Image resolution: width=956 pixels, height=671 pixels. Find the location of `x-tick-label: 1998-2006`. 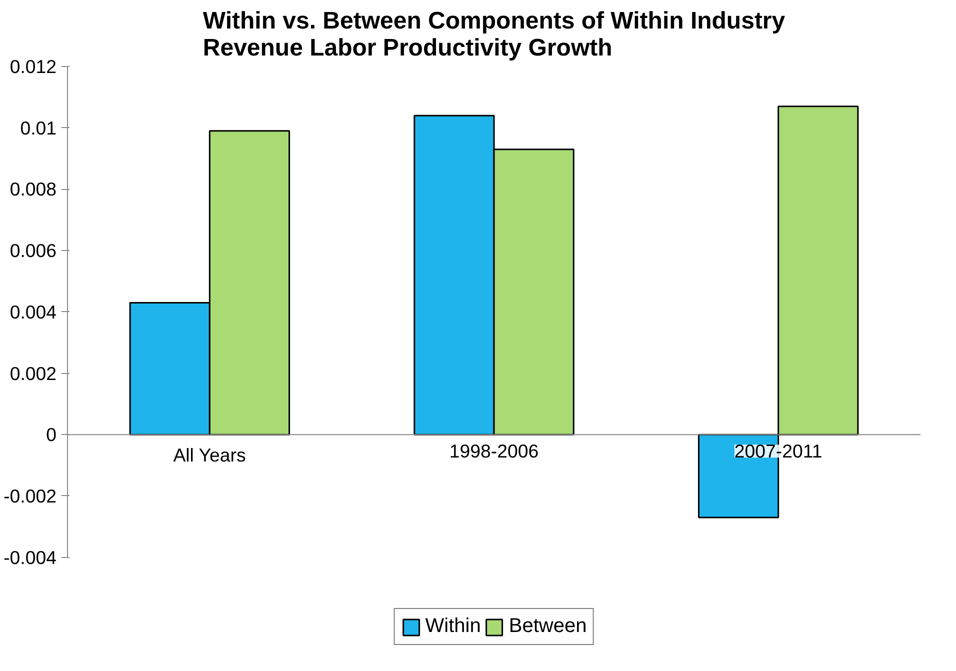

x-tick-label: 1998-2006 is located at coordinates (494, 451).